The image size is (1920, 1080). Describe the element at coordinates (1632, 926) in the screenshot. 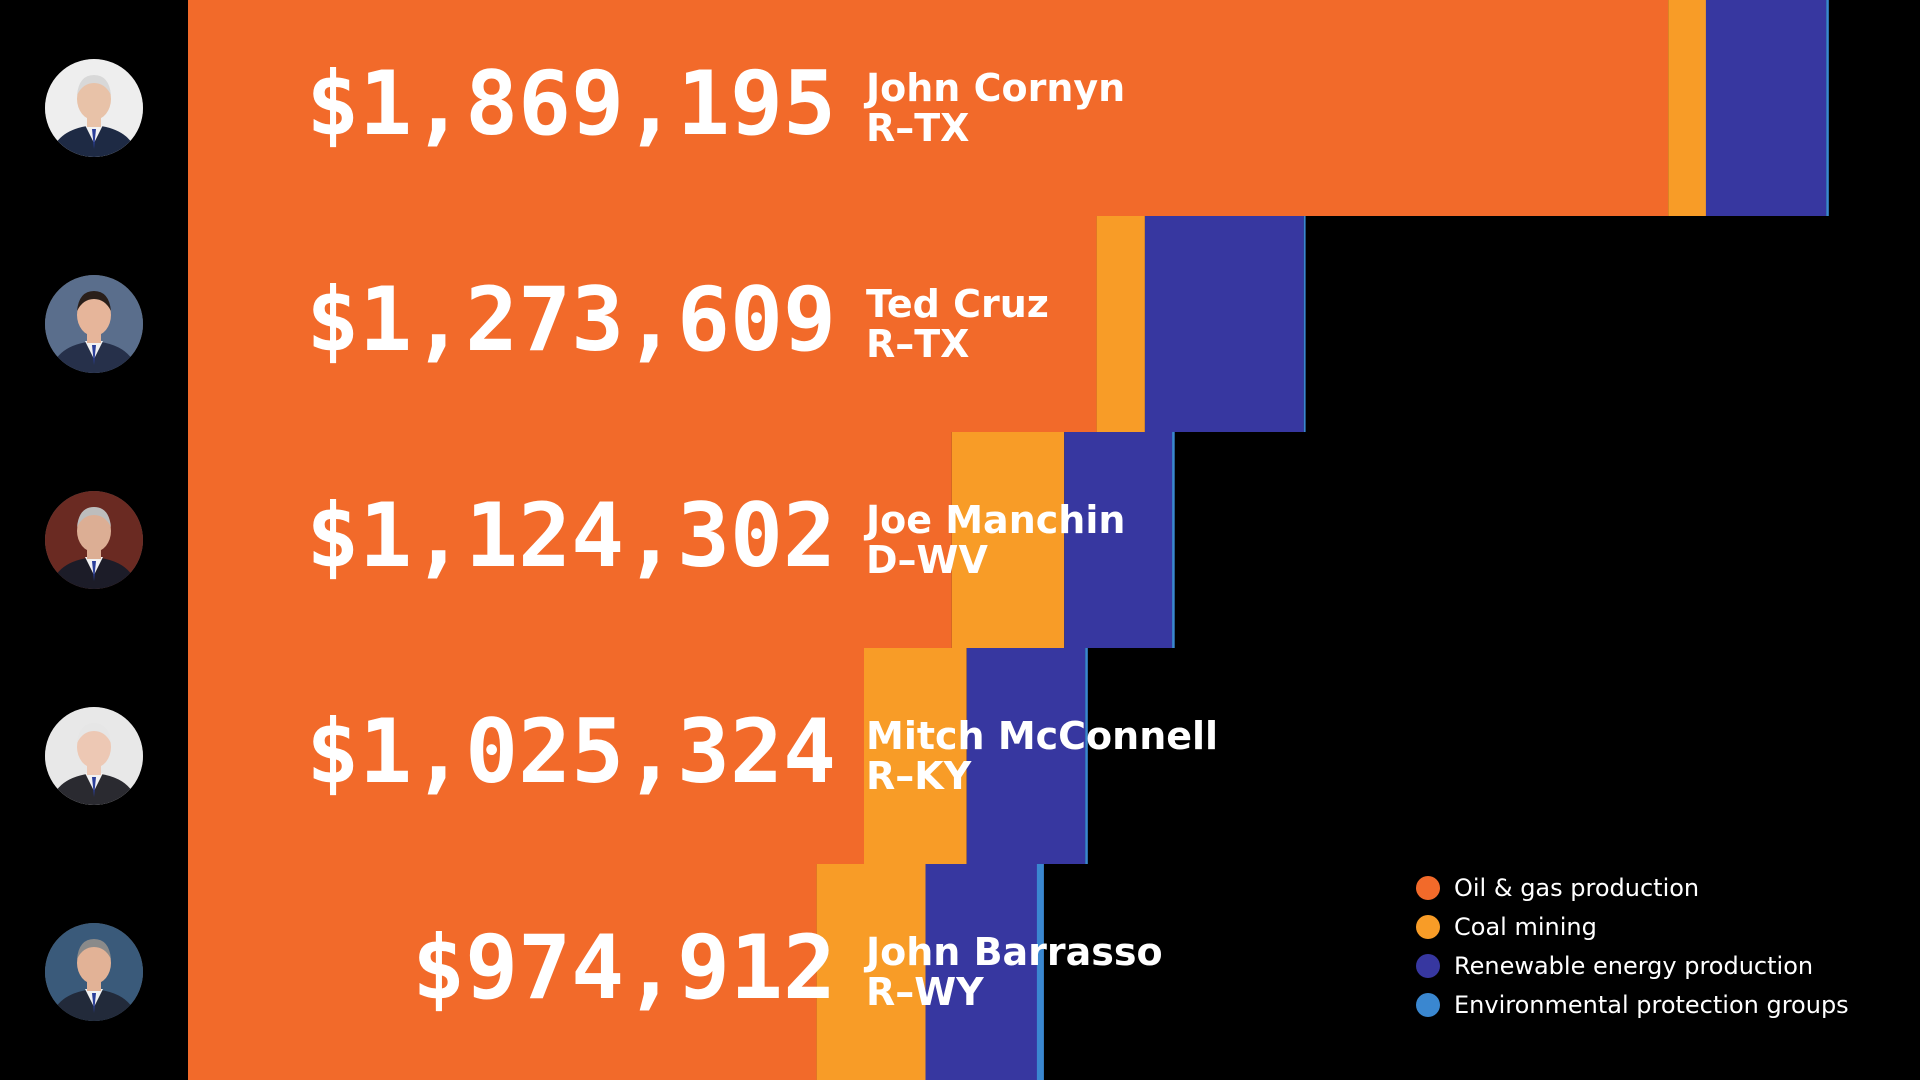

I see `legend-item: Coal mining` at that location.